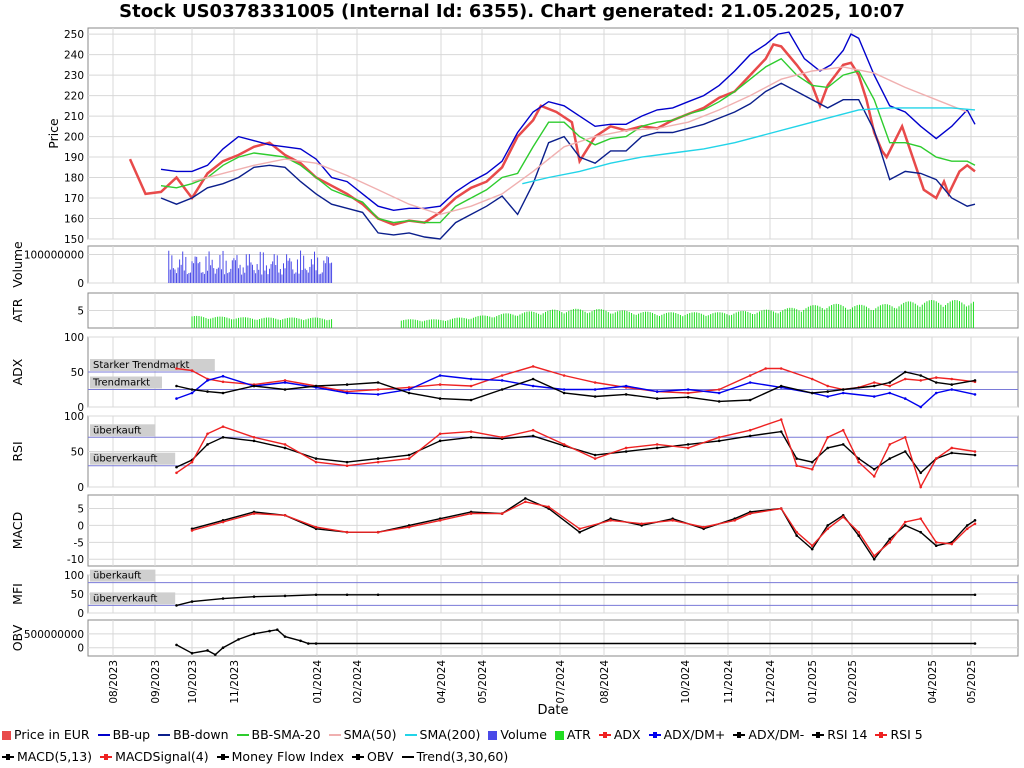  Describe the element at coordinates (694, 734) in the screenshot. I see `legend-label: ADX/DM+` at that location.